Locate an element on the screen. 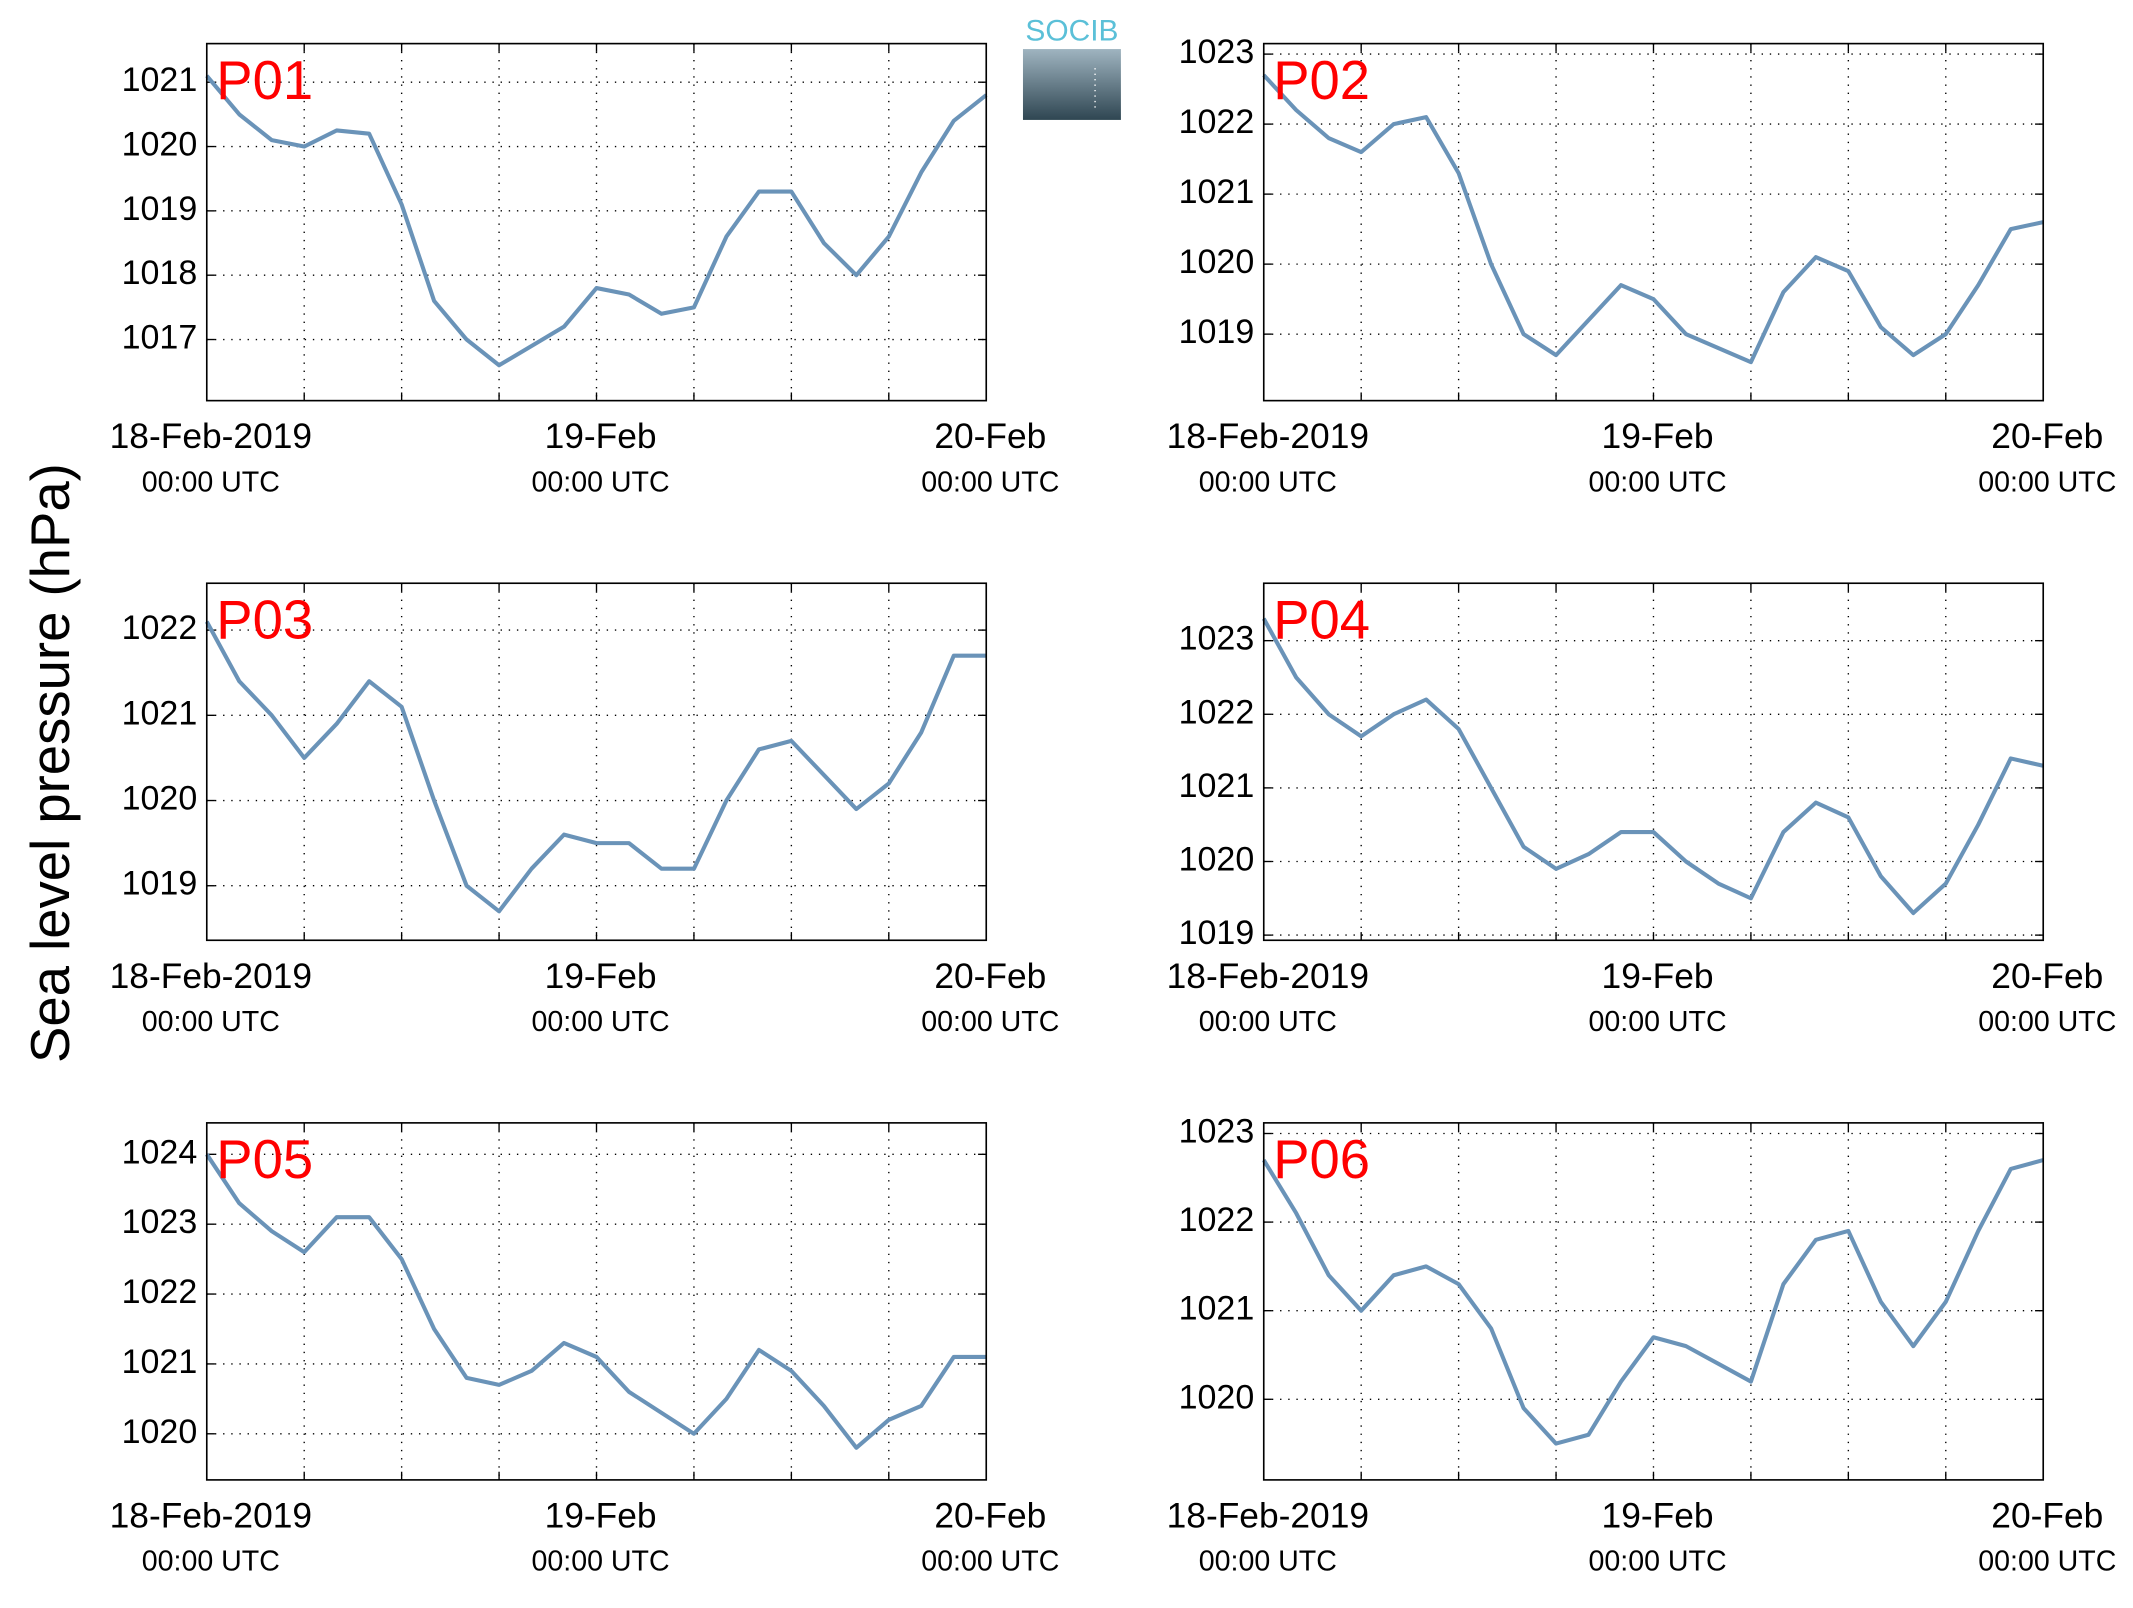 The height and width of the screenshot is (1608, 2133). logo-box is located at coordinates (1071, 84).